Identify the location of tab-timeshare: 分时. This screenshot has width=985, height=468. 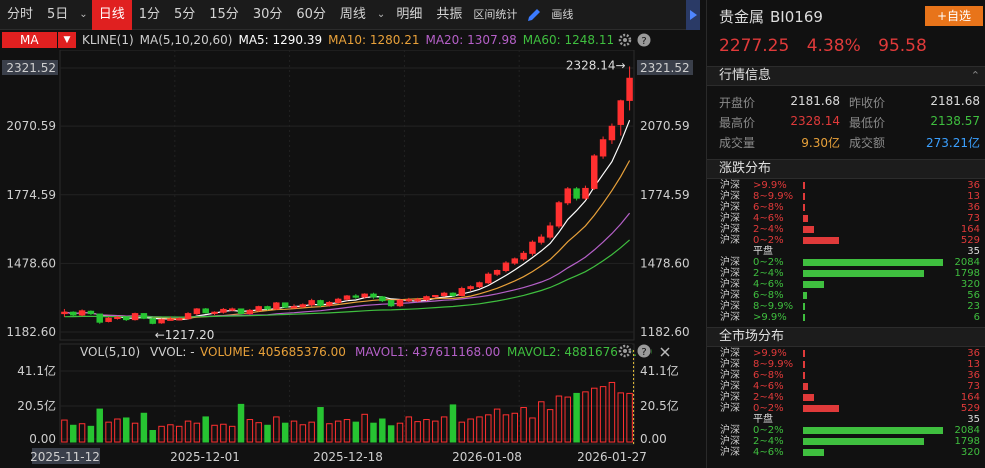
(20, 14).